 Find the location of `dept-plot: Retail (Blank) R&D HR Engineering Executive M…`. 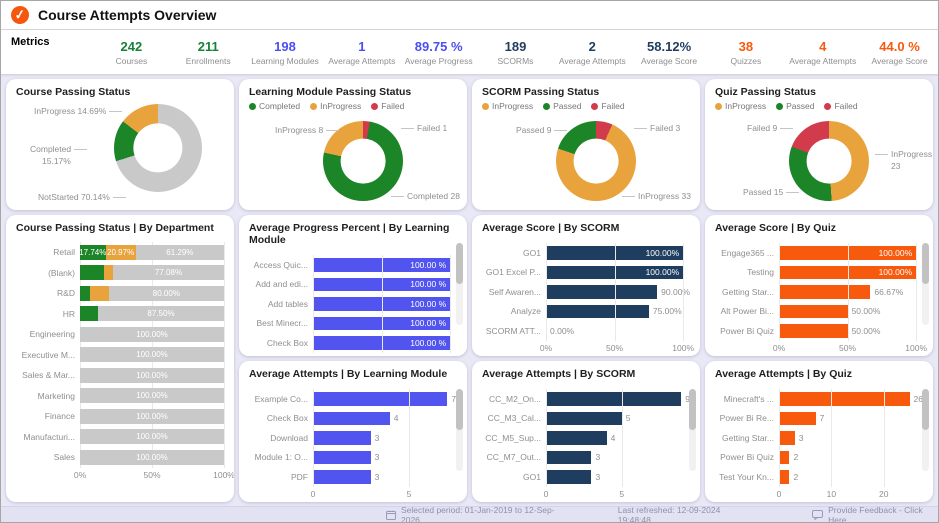

dept-plot: Retail (Blank) R&D HR Engineering Executive M… is located at coordinates (120, 355).